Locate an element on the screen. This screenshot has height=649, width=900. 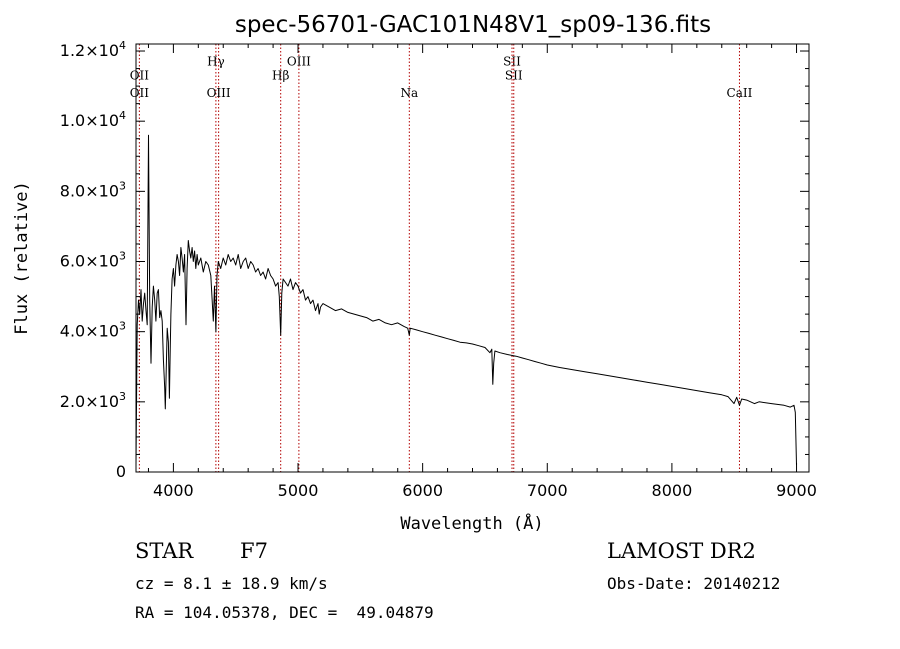
line-label: Hγ is located at coordinates (216, 62).